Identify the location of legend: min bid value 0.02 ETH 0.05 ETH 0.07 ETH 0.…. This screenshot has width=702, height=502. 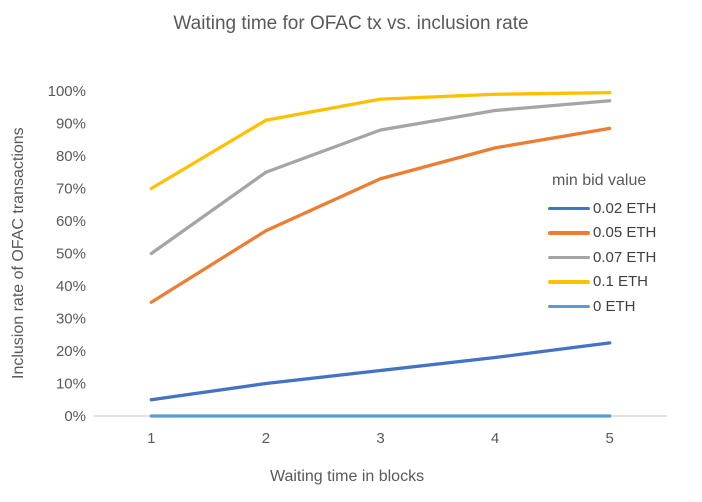
(602, 245).